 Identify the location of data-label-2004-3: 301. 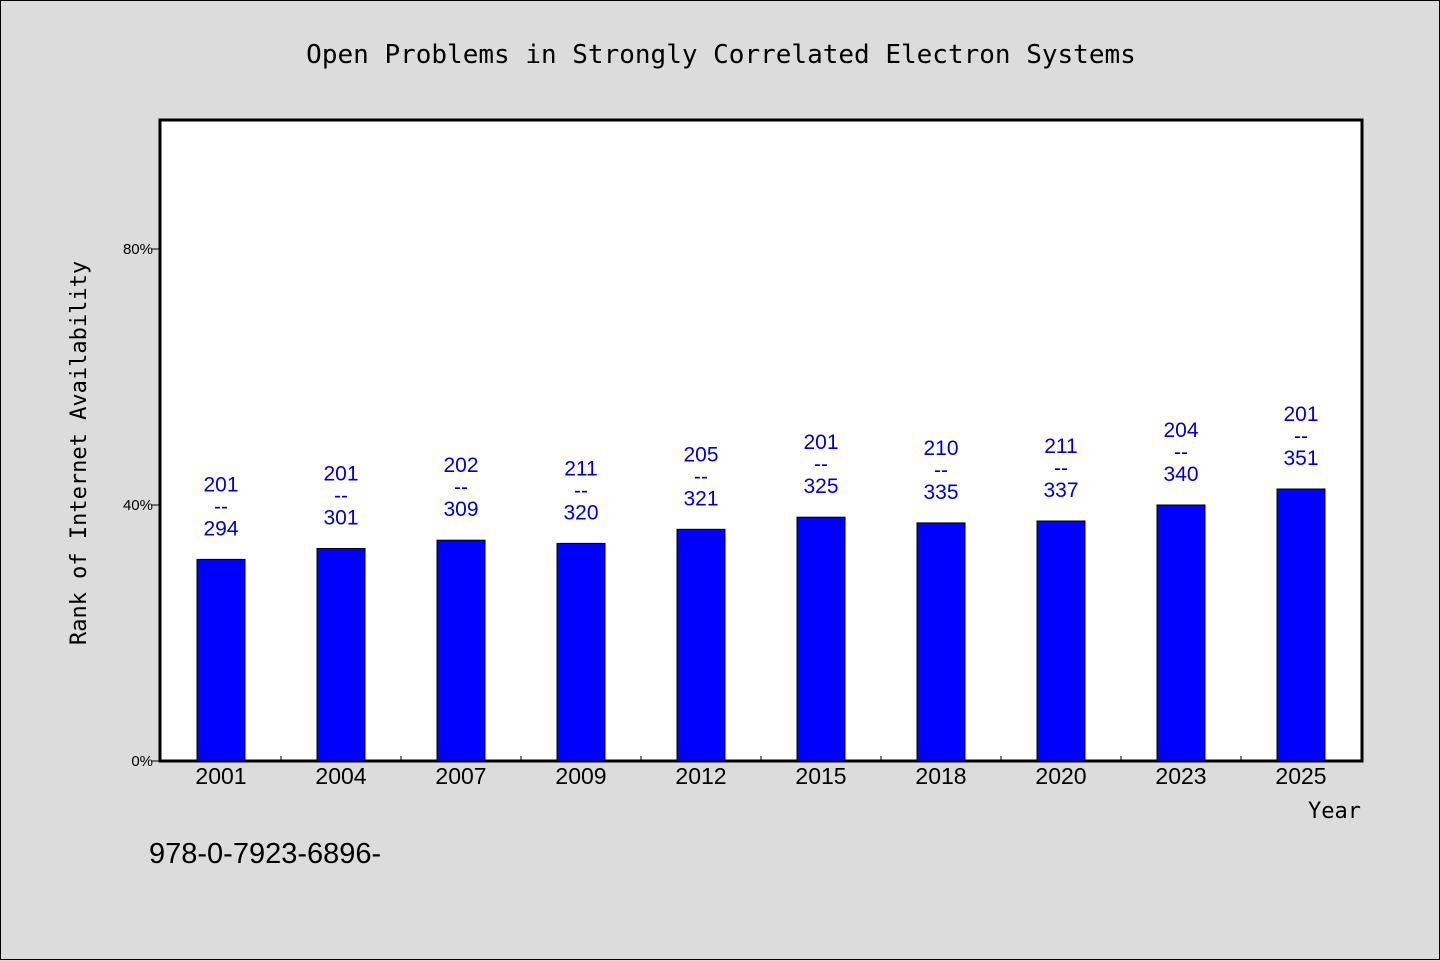
(340, 518).